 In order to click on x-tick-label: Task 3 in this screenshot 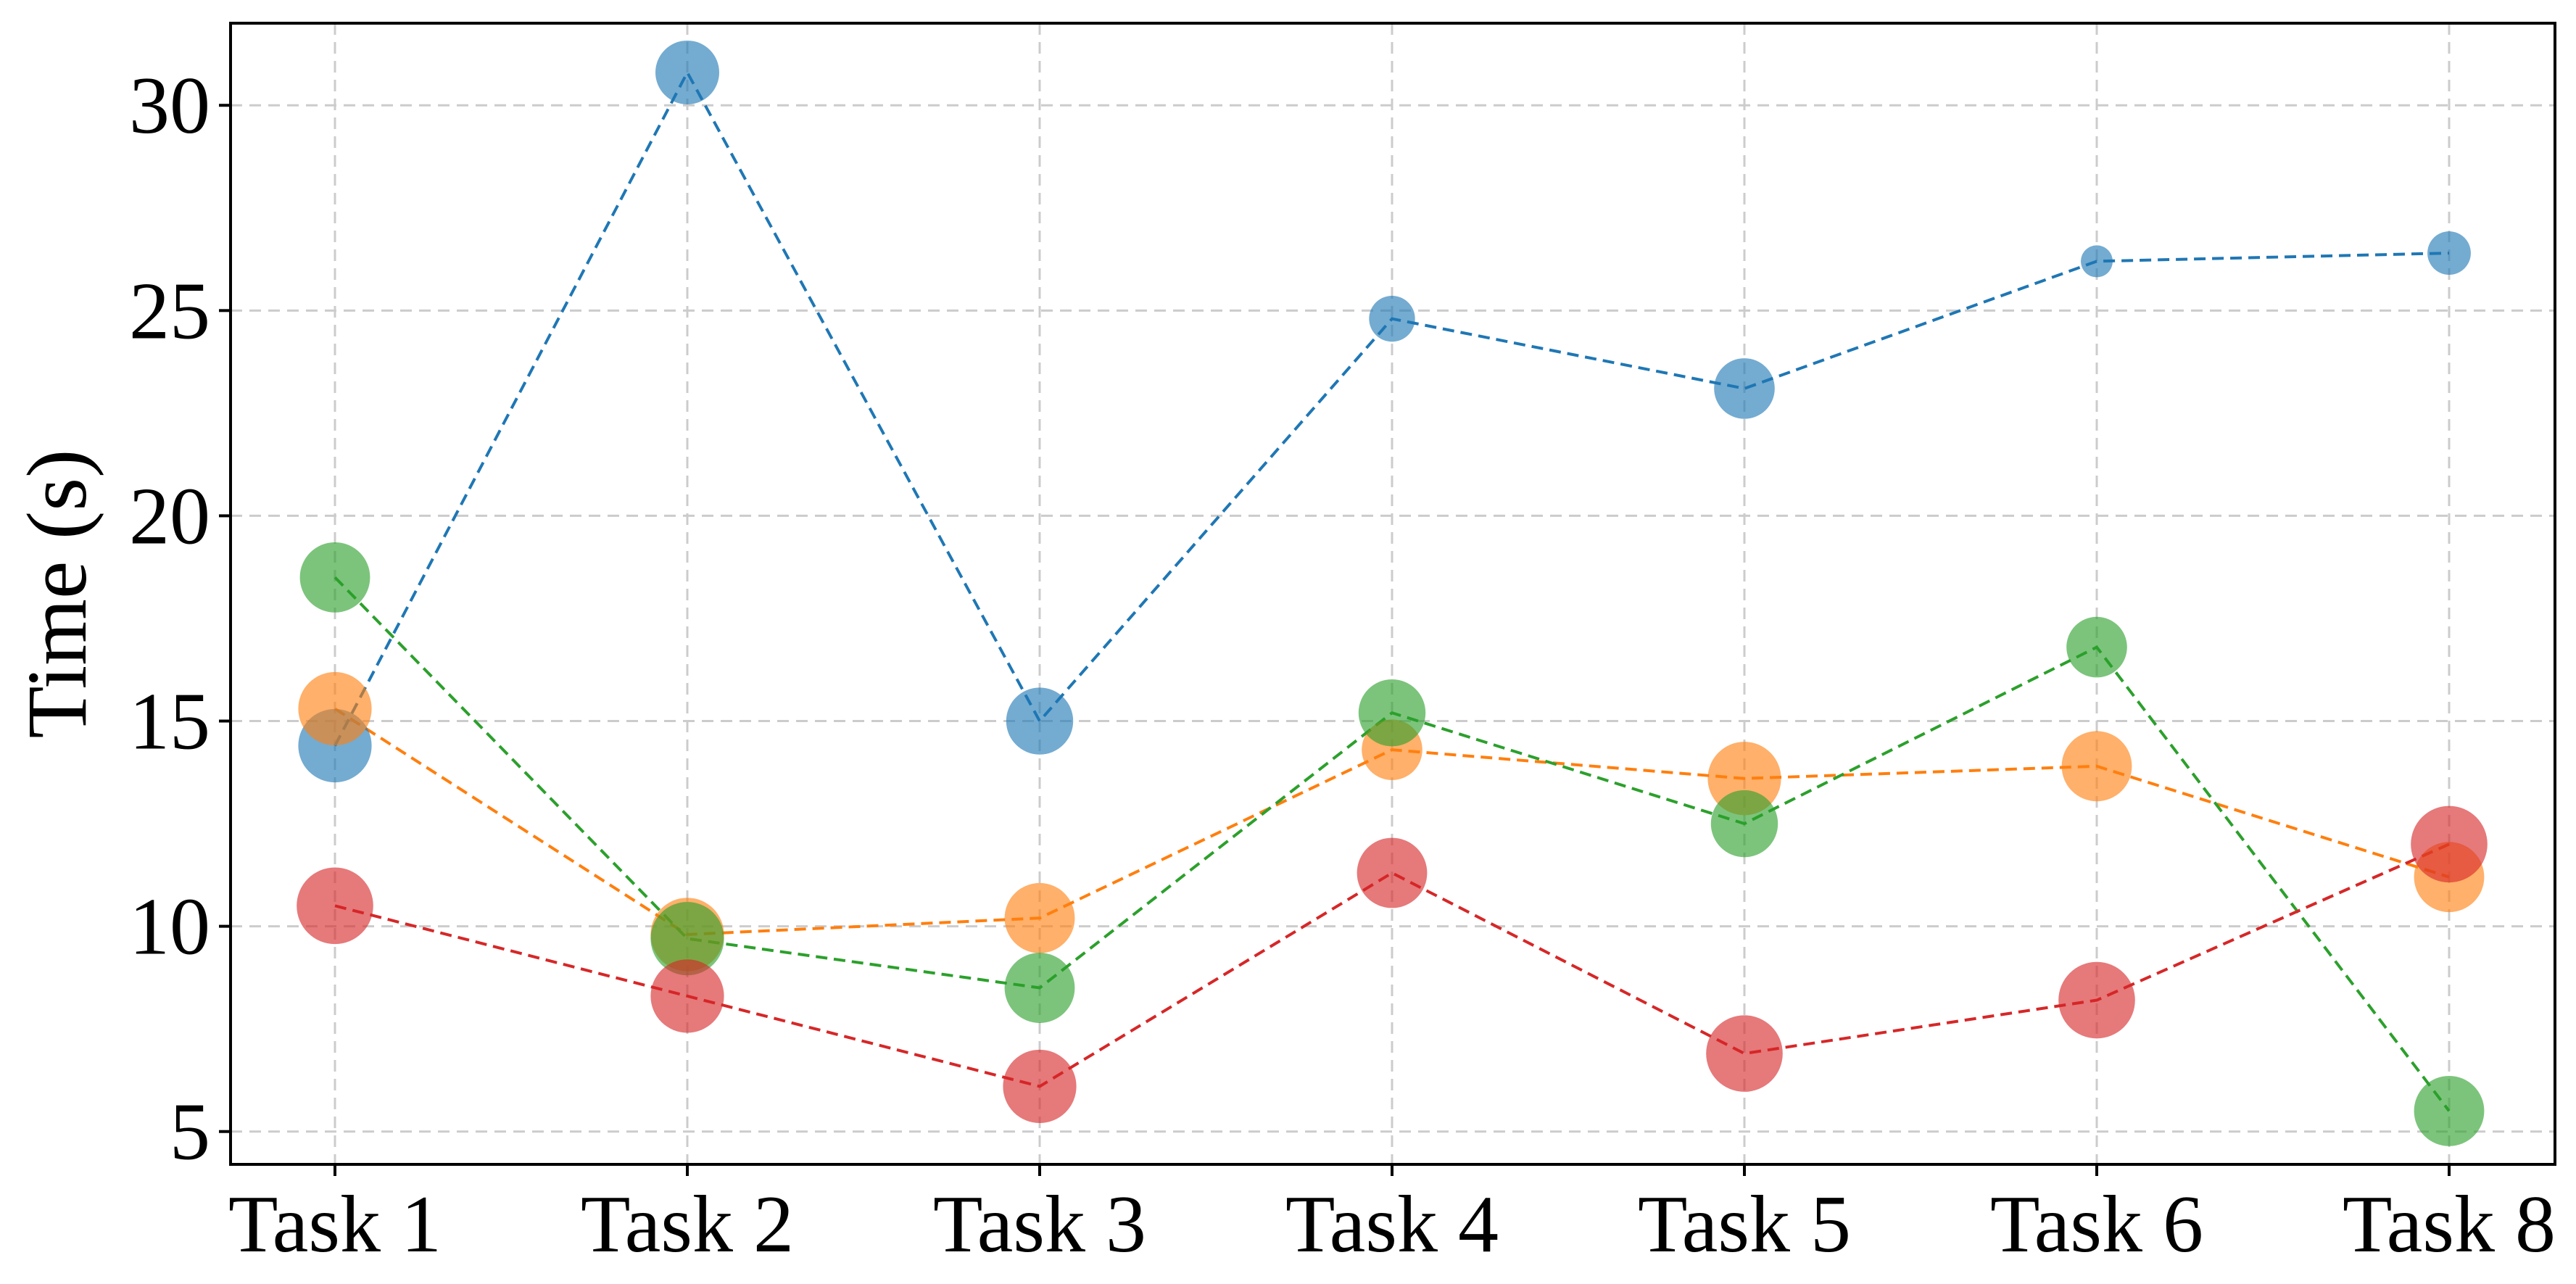, I will do `click(1039, 1224)`.